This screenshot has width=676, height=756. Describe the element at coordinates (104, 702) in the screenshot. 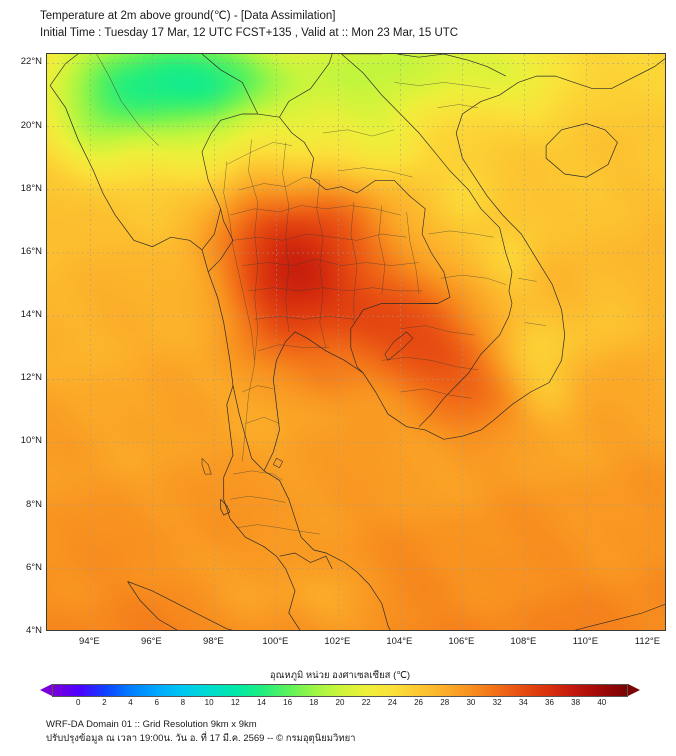

I see `colorbar-tick: 2` at that location.